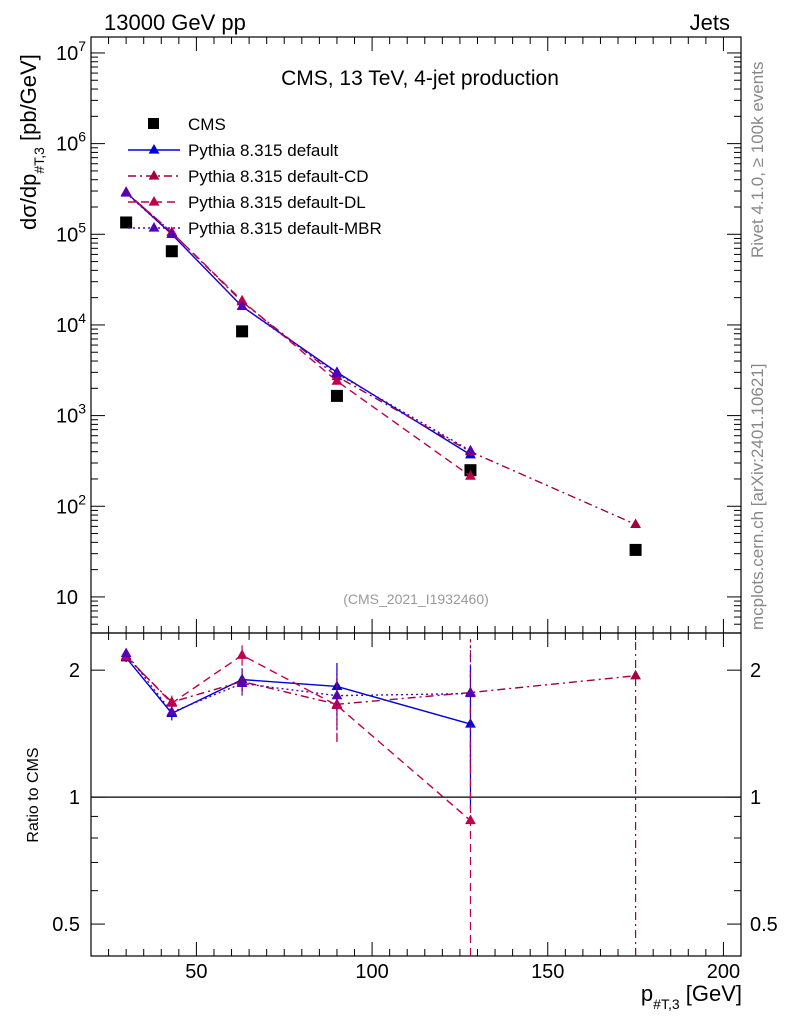  I want to click on x-tick-label: 50, so click(196, 972).